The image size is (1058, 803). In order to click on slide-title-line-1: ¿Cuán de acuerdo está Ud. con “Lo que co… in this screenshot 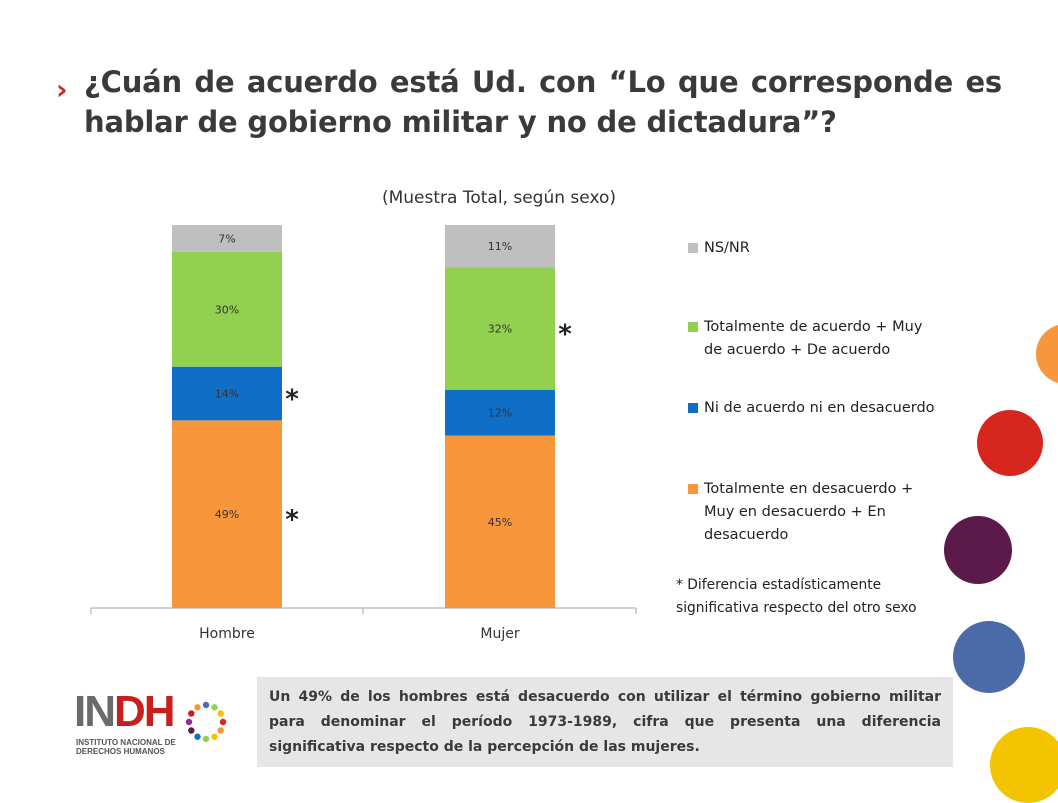, I will do `click(543, 82)`.